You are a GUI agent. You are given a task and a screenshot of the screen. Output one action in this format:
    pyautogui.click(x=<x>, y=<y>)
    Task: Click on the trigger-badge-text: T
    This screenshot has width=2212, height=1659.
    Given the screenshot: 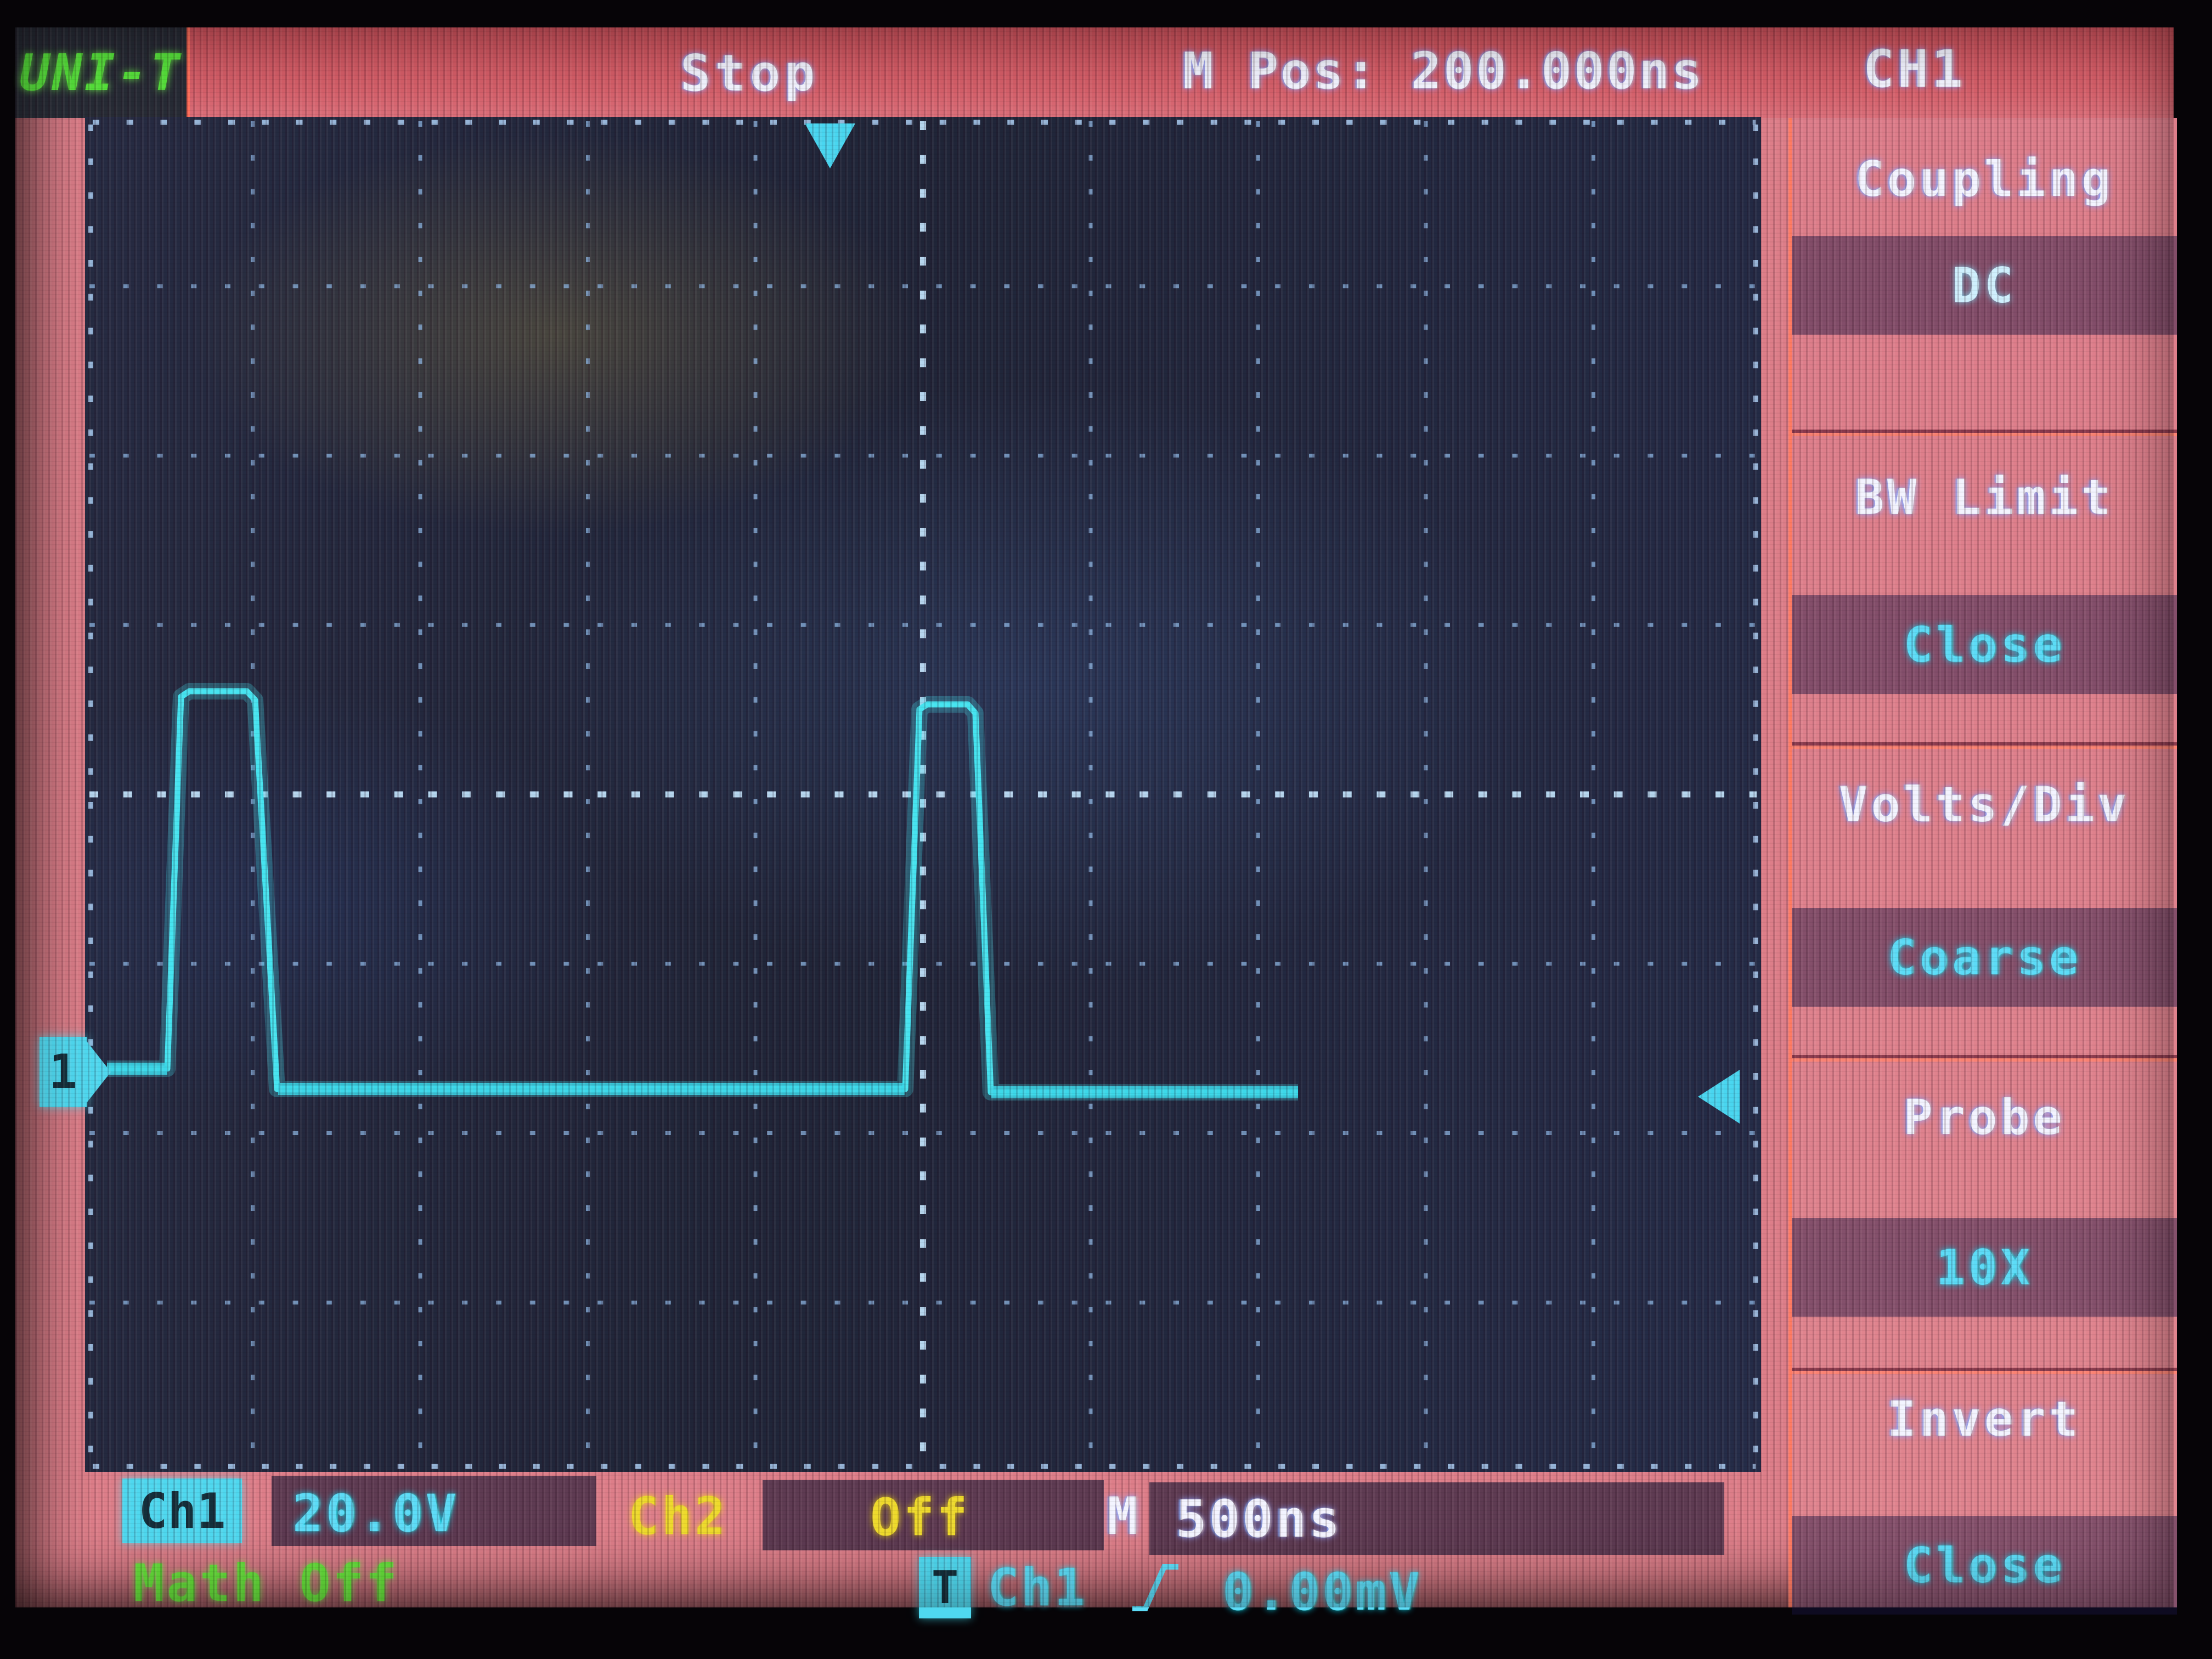 What is the action you would take?
    pyautogui.click(x=945, y=1587)
    